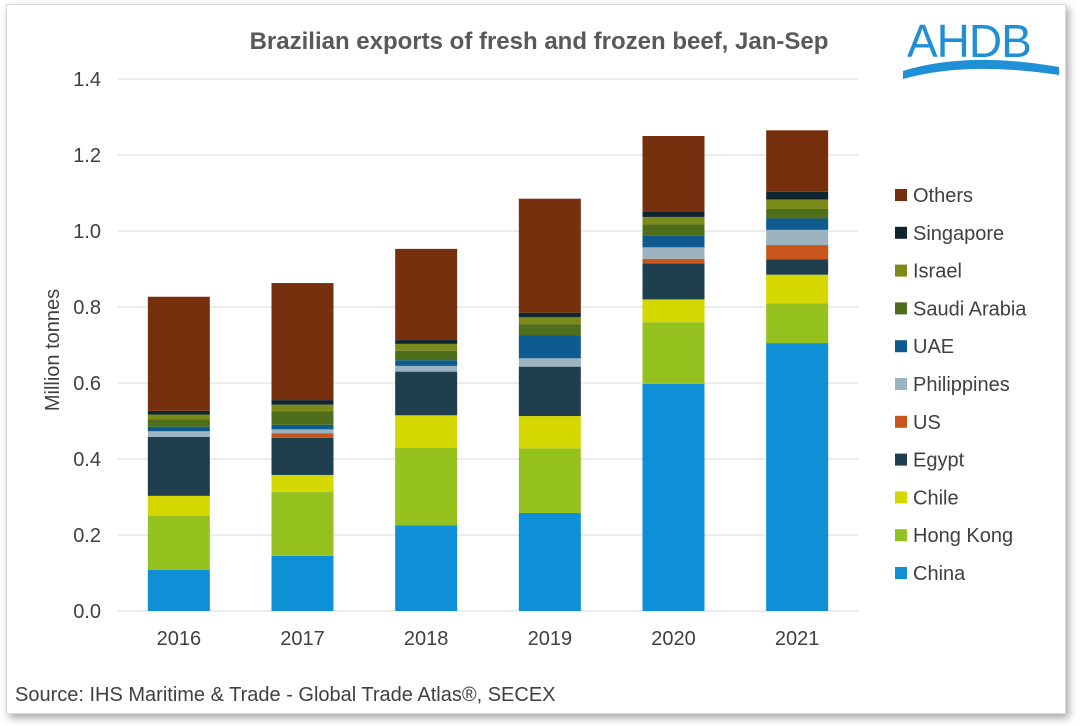 The image size is (1080, 726). I want to click on legend-label: Hong Kong, so click(963, 536).